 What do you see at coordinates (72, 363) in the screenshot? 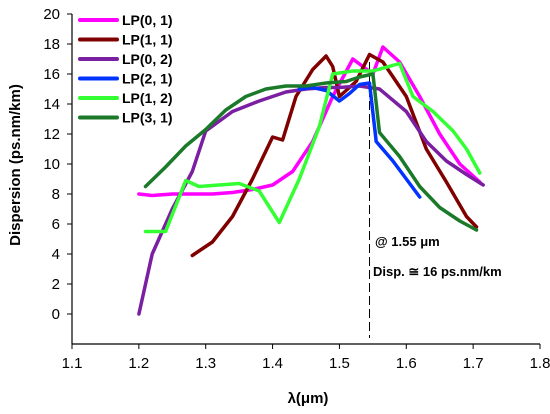
I see `x-tick-label: 1.1` at bounding box center [72, 363].